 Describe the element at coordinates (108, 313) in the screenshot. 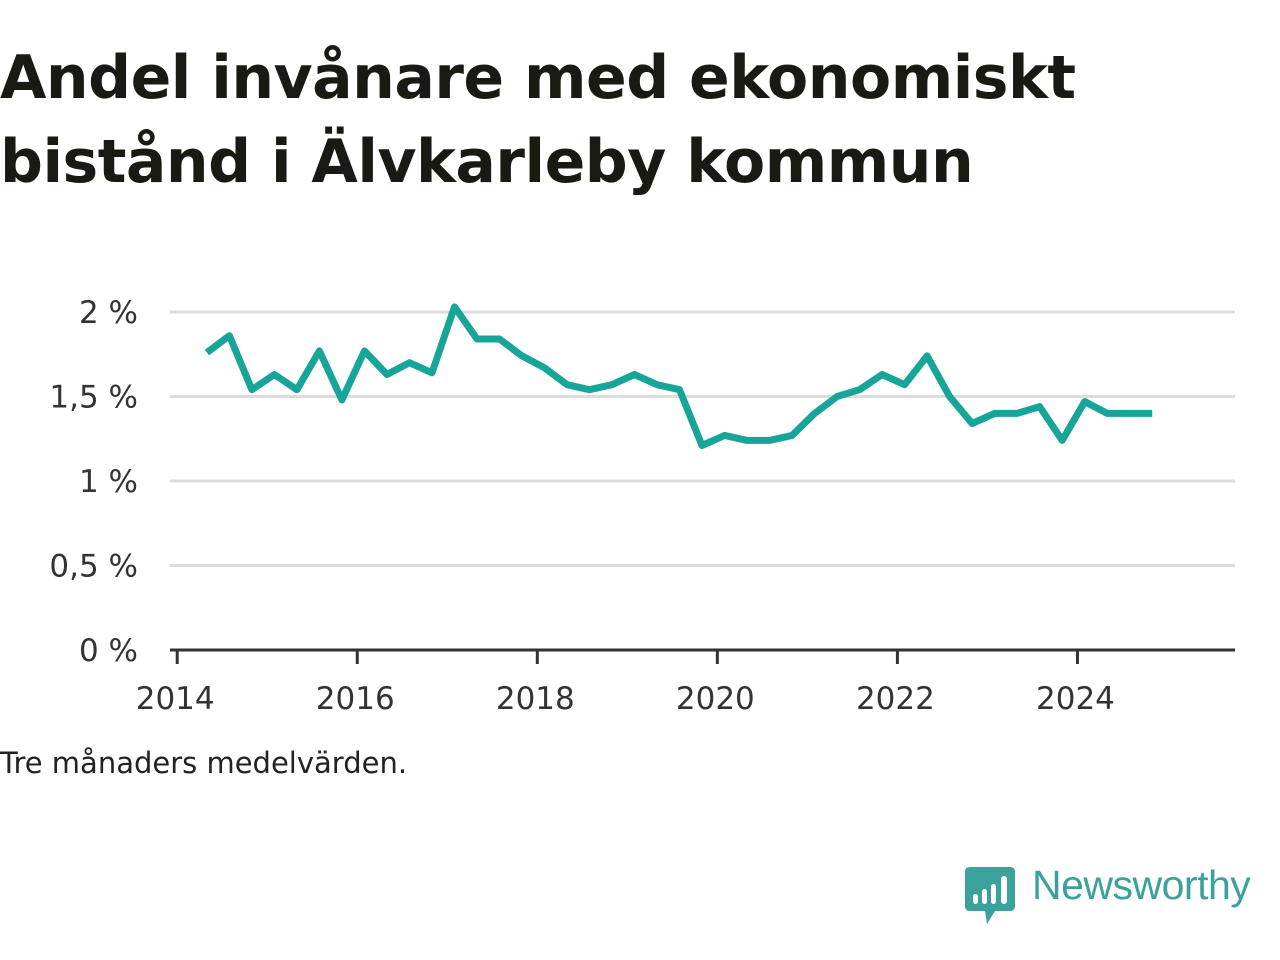

I see `y-tick-label: 2 %` at that location.